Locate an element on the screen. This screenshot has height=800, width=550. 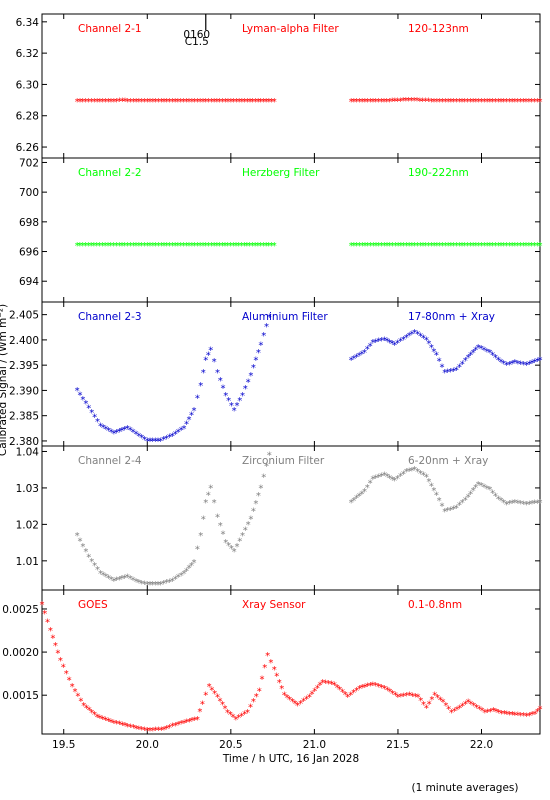
y-tick-label: 0.0020 is located at coordinates (20, 653).